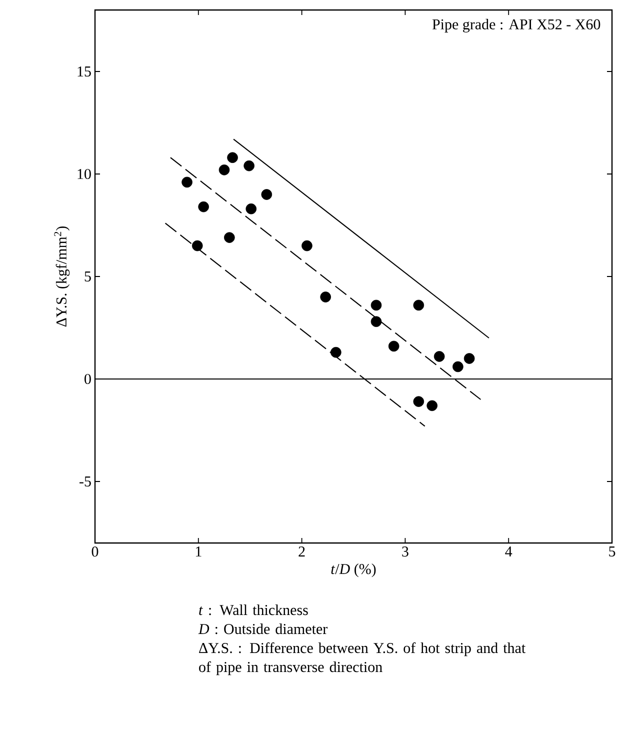 Image resolution: width=638 pixels, height=734 pixels. I want to click on y-tick-label: 10, so click(84, 174).